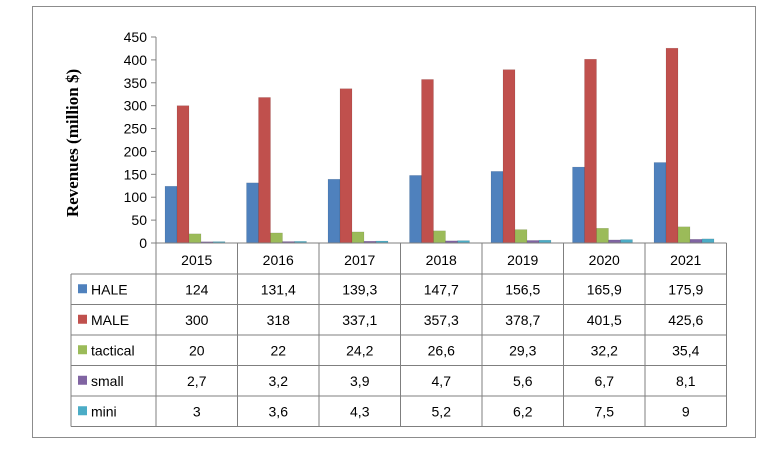 Image resolution: width=780 pixels, height=450 pixels. What do you see at coordinates (522, 320) in the screenshot?
I see `table-cell-male: 378,7` at bounding box center [522, 320].